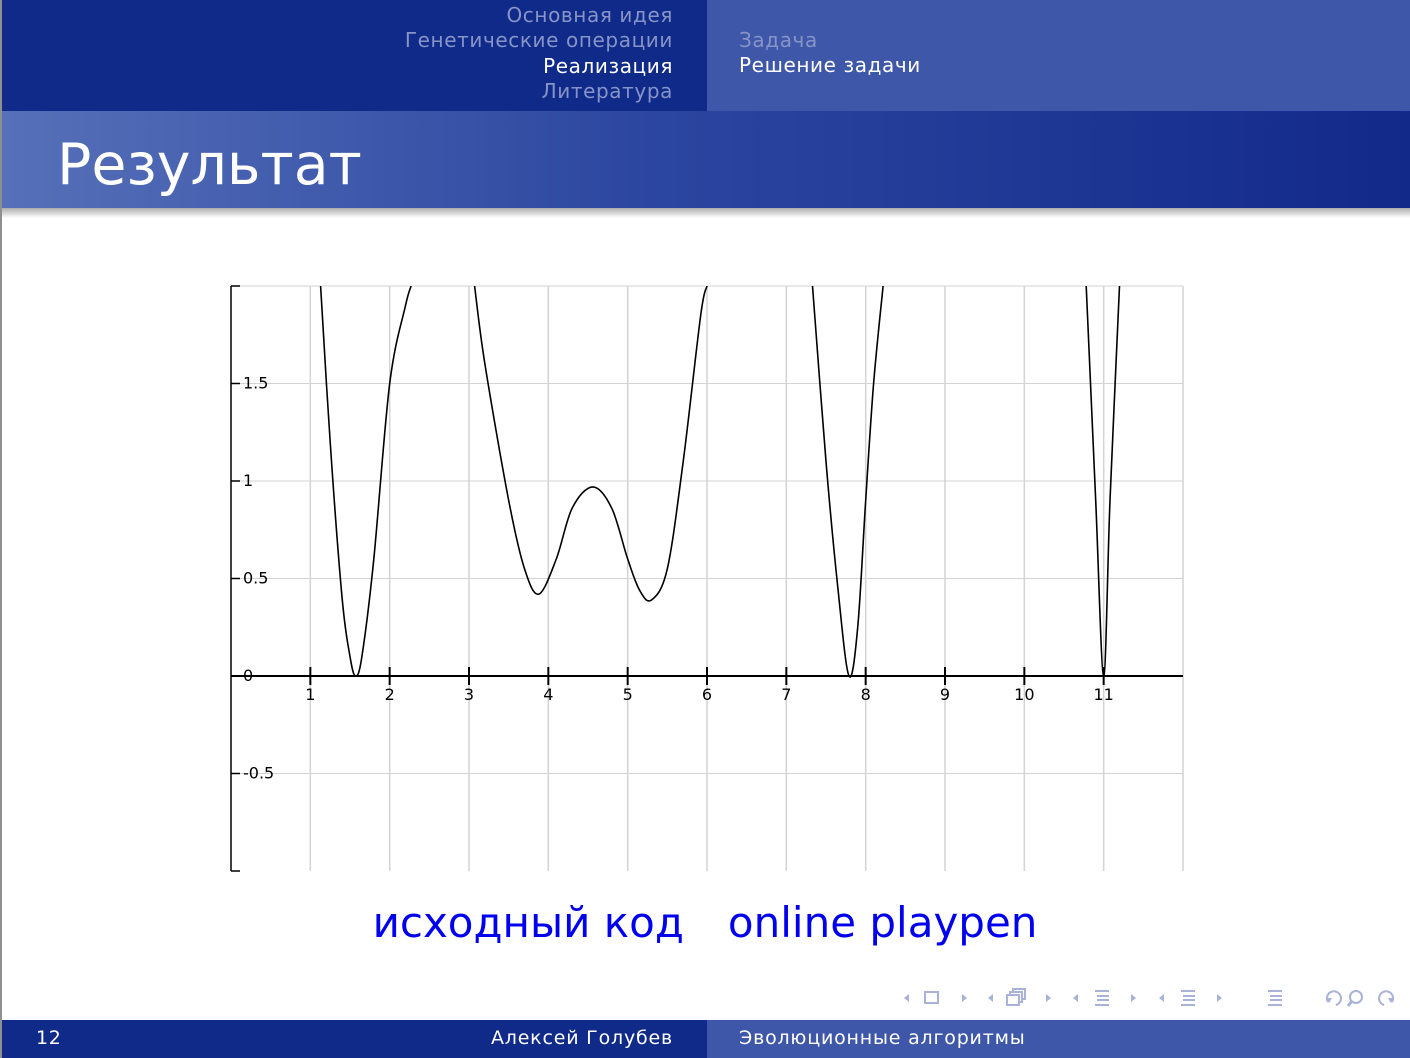 The width and height of the screenshot is (1410, 1058). Describe the element at coordinates (581, 1038) in the screenshot. I see `footer-author: Алексей Голубев` at that location.